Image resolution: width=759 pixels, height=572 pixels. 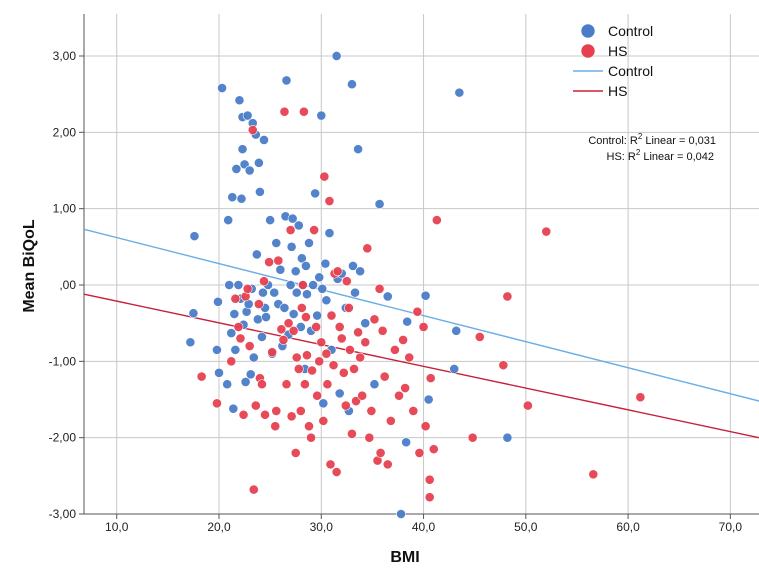 I want to click on x-tick-label: 30,0, so click(x=322, y=527).